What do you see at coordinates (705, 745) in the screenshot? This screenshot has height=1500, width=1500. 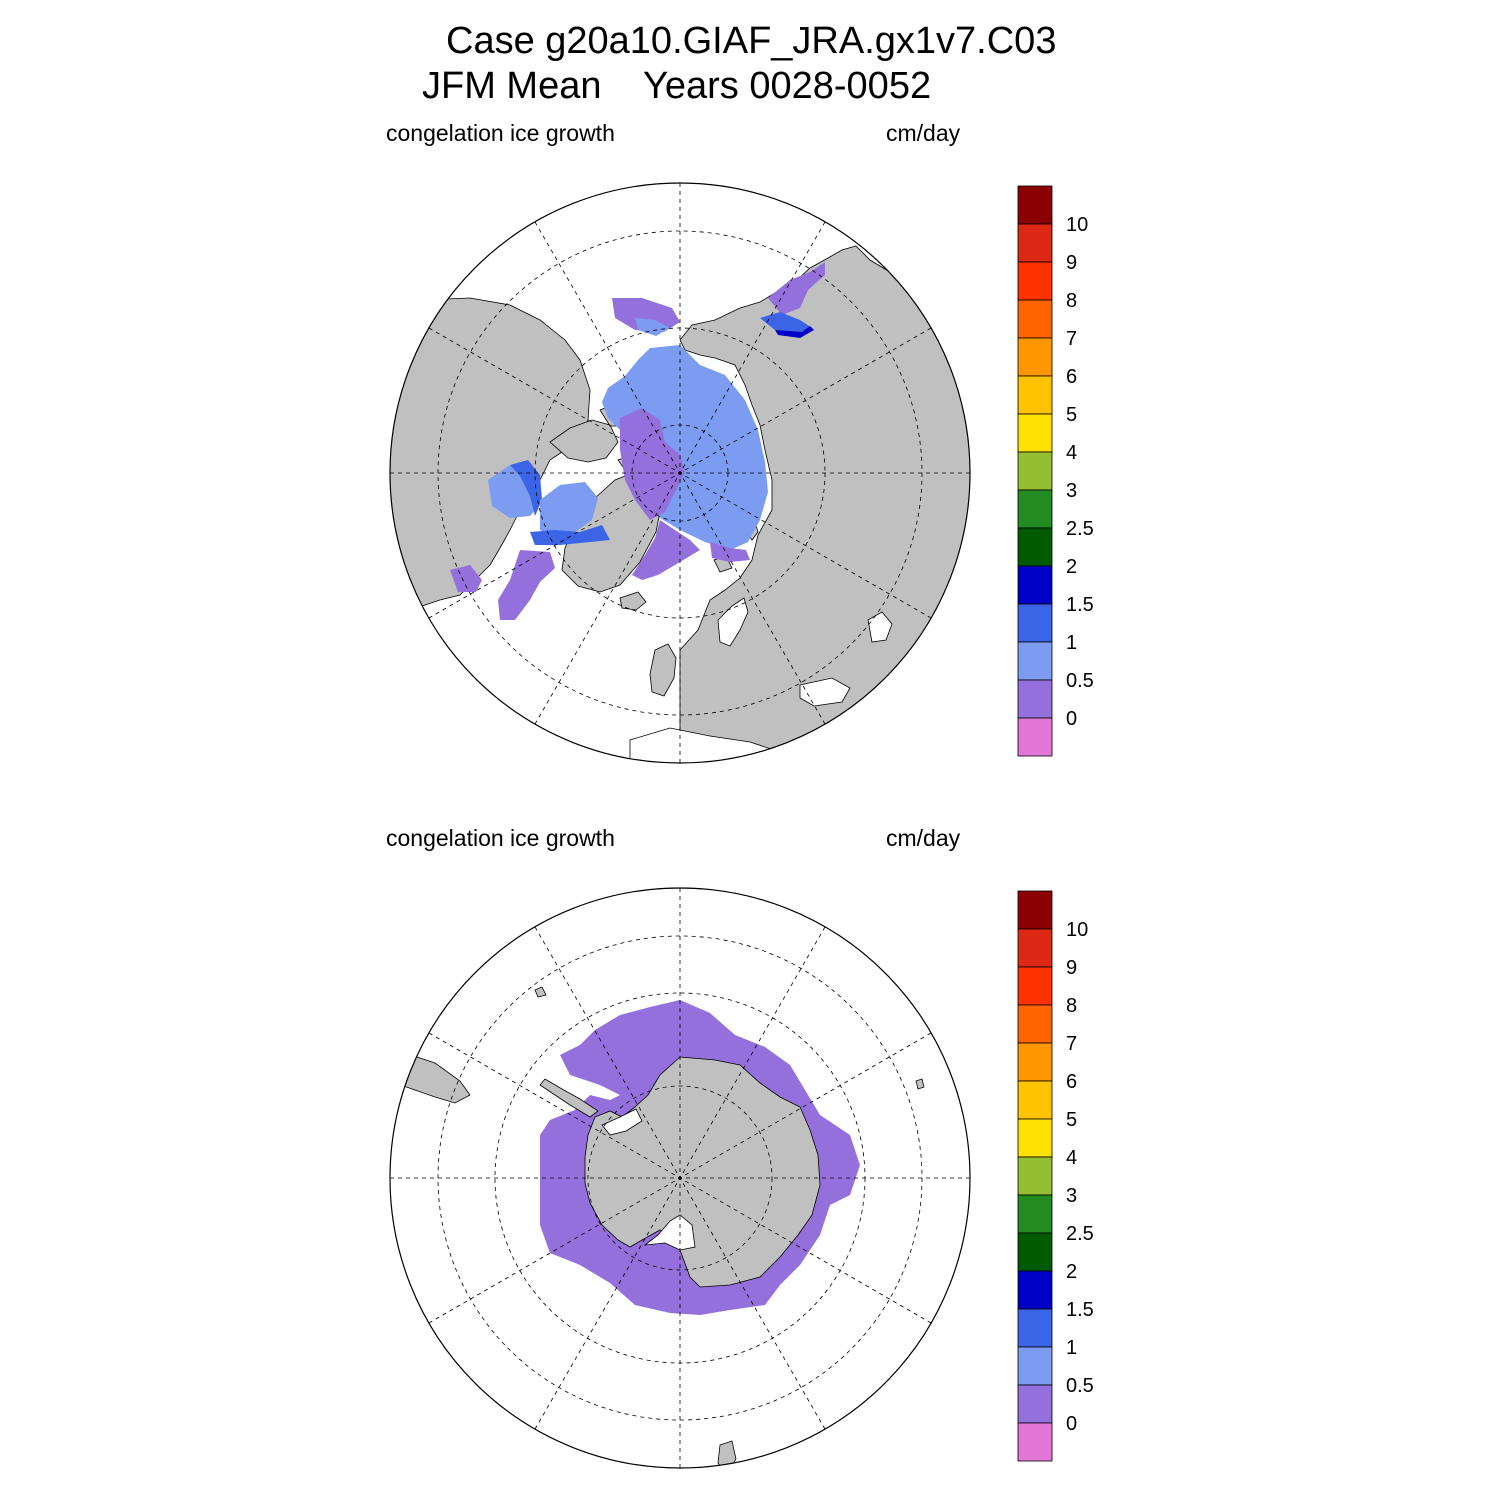 I see `nh-inland-sea-mediterranean` at bounding box center [705, 745].